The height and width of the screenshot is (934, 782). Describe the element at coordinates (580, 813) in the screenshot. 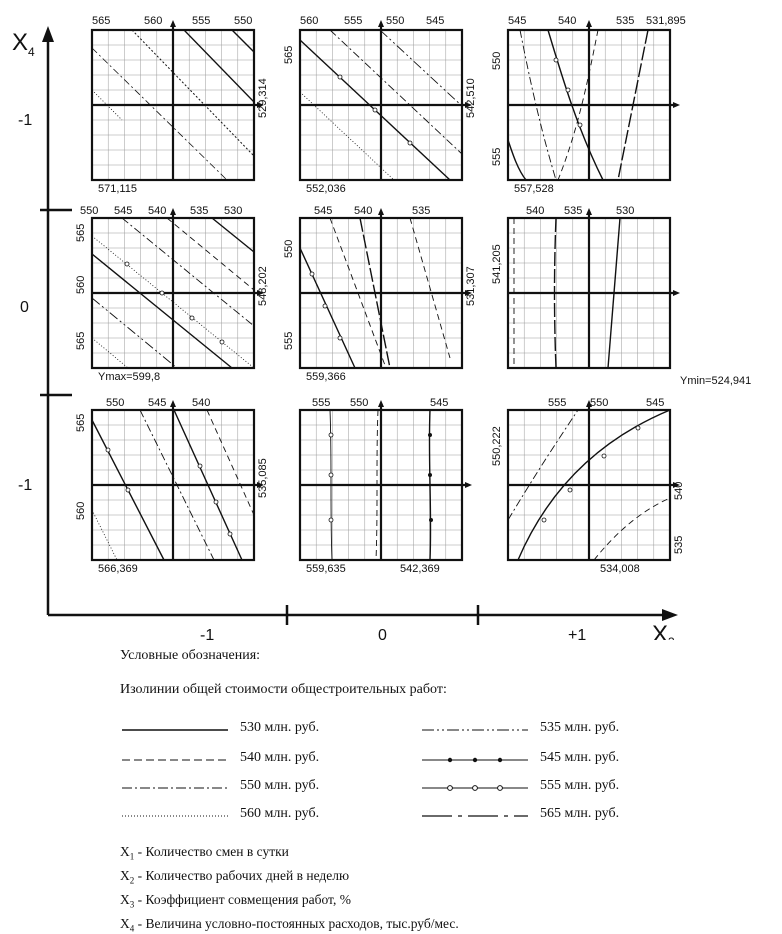

I see `legend-item-label: 565 млн. руб.` at that location.